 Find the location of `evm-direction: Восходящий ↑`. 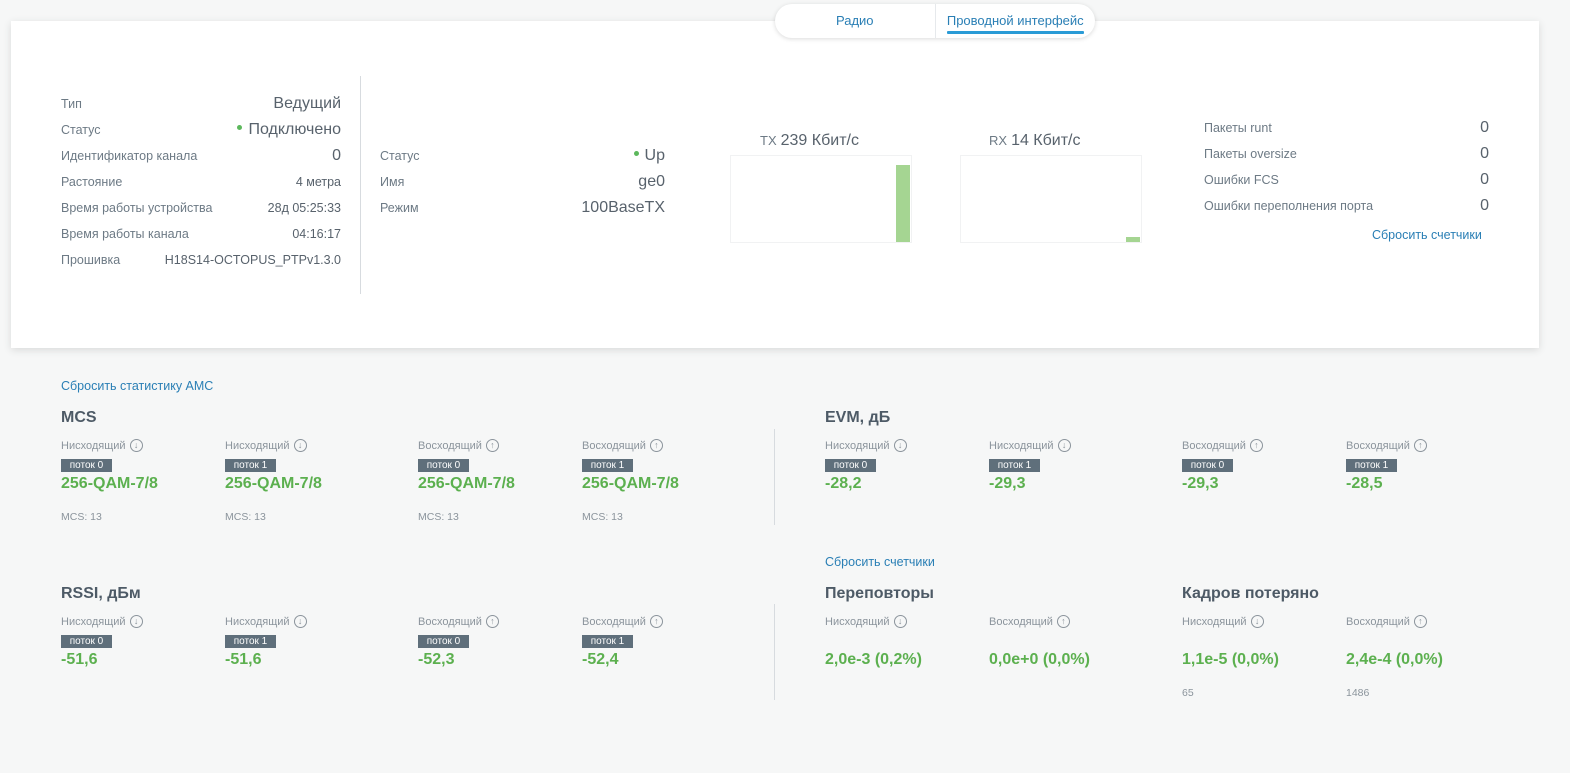

evm-direction: Восходящий ↑ is located at coordinates (1386, 445).